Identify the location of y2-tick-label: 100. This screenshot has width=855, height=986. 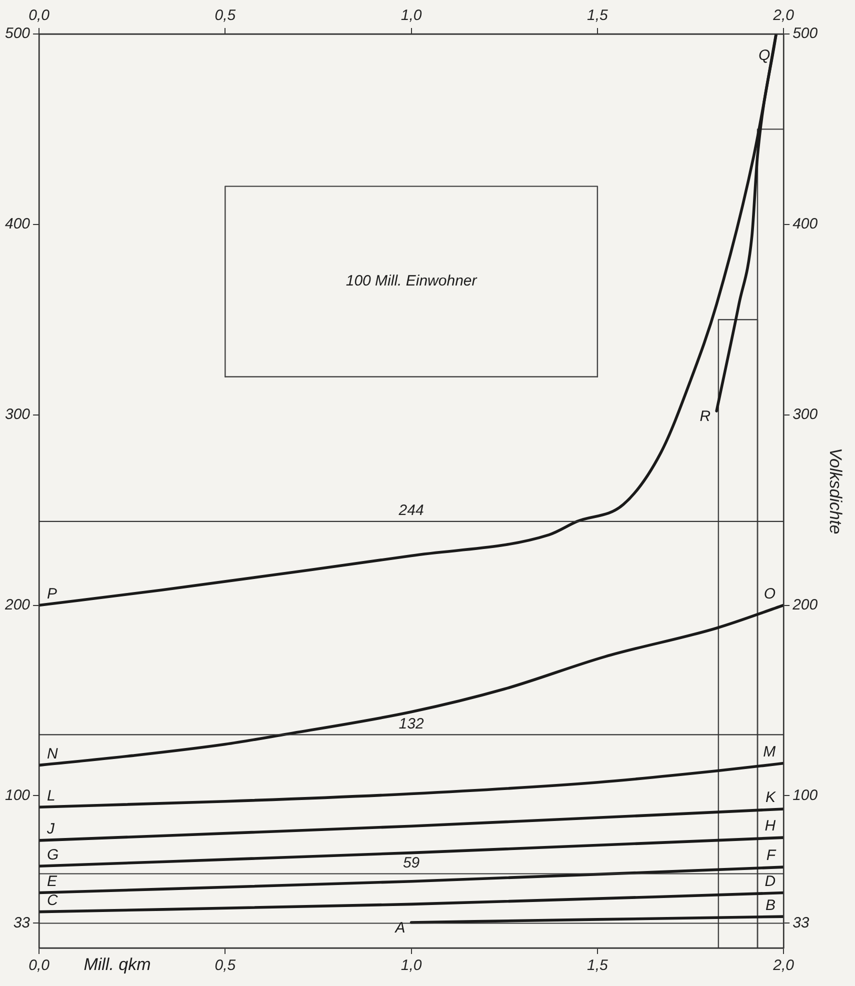
(805, 795).